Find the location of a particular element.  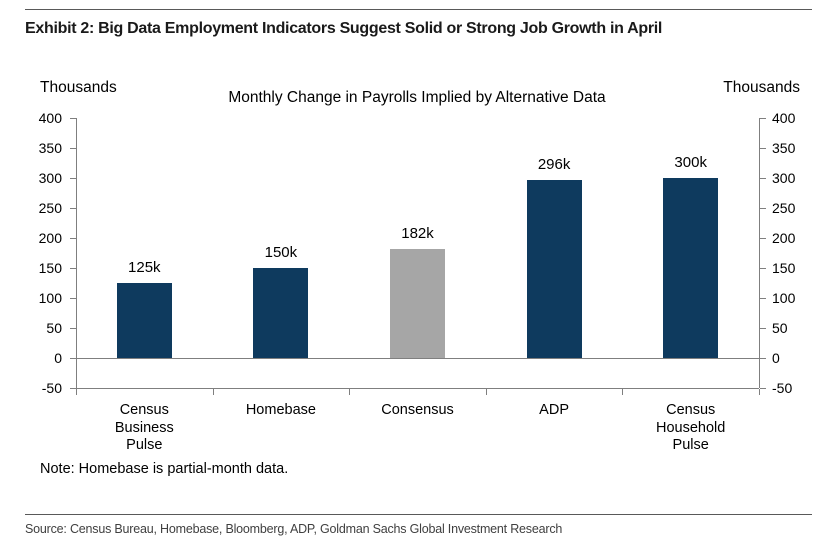

y-tick-label-right: 250 is located at coordinates (784, 208).